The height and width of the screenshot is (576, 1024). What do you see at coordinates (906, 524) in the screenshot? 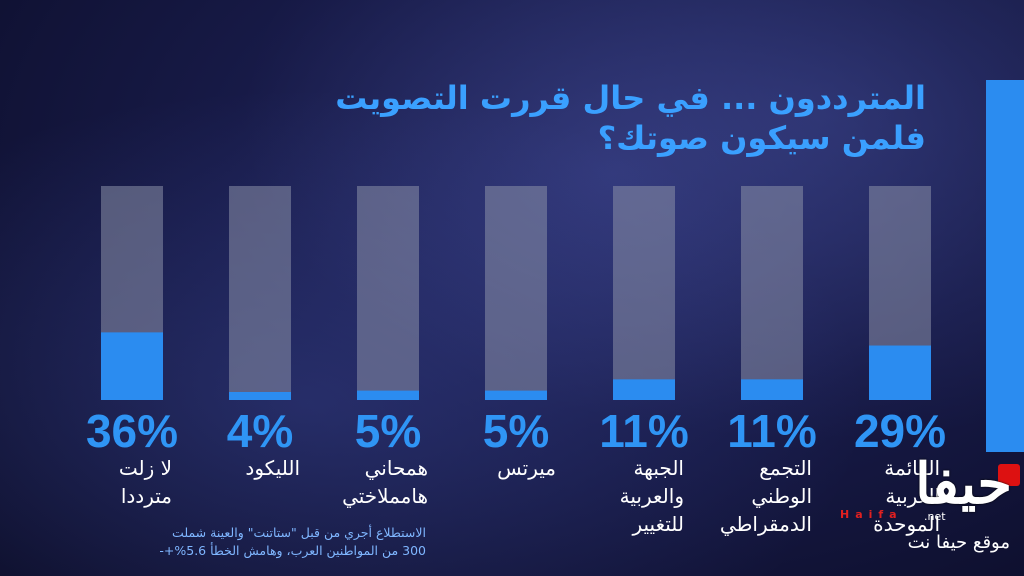
I see `bar-category-label-0-line-2: الموحدة` at bounding box center [906, 524].